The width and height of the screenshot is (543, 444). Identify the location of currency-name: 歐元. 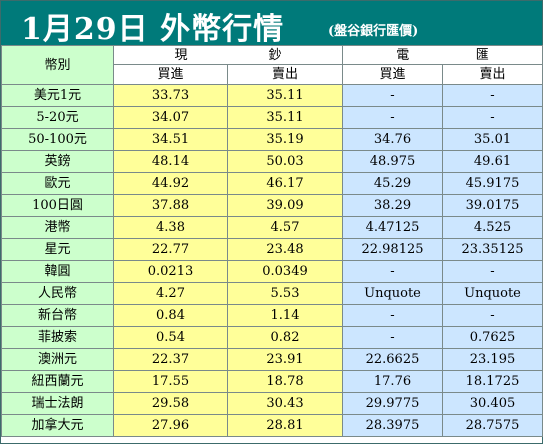
(57, 183).